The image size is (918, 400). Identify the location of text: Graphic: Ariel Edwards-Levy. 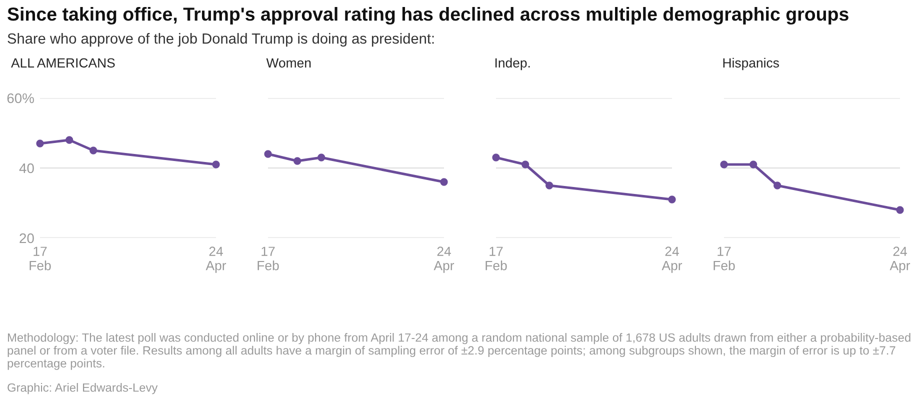
(83, 388).